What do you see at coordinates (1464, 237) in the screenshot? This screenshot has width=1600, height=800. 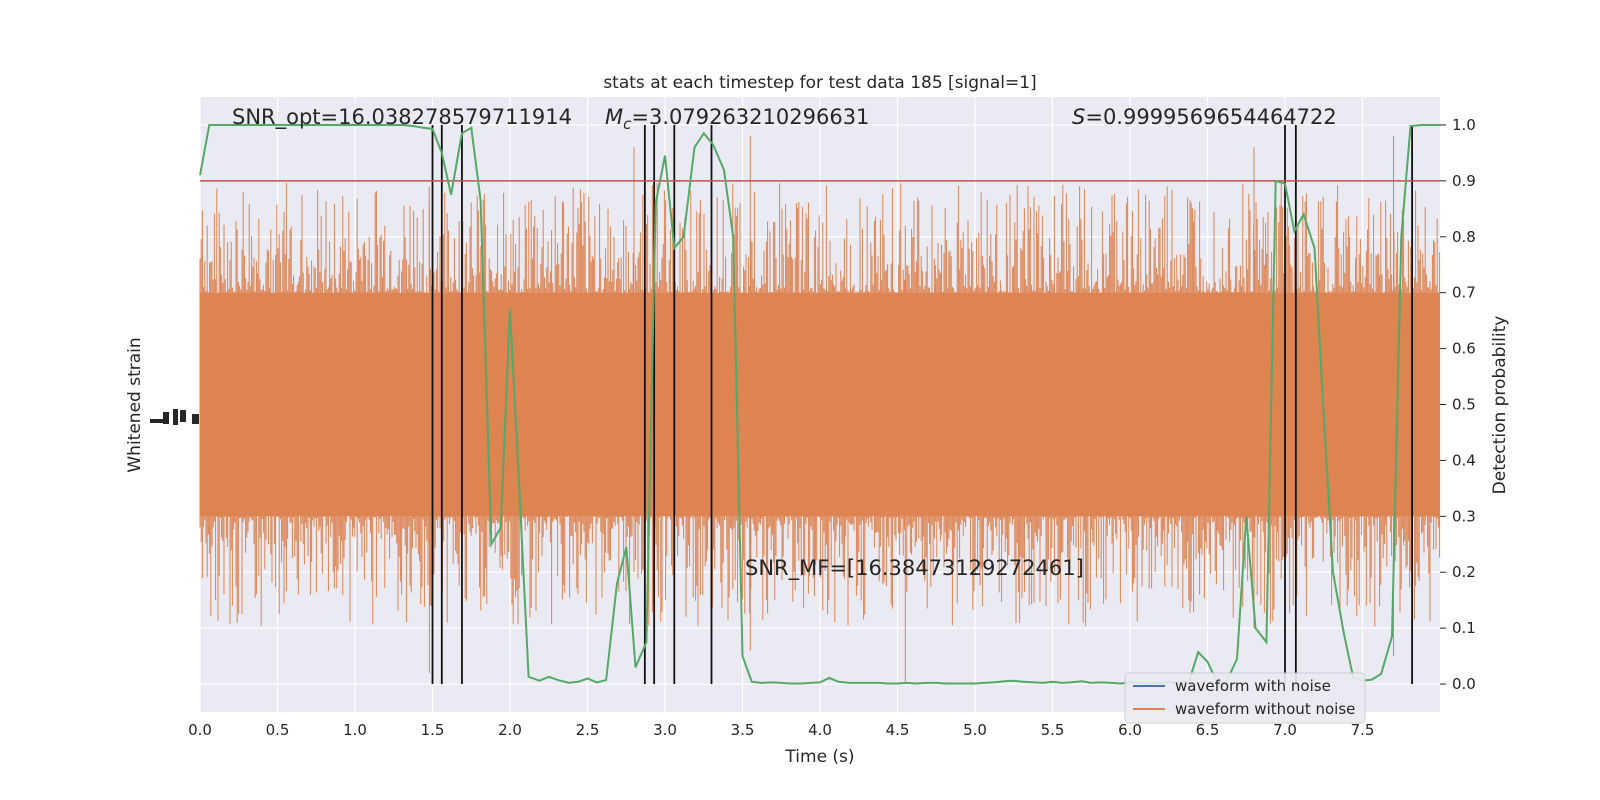 I see `y-tick-label: 0.8` at bounding box center [1464, 237].